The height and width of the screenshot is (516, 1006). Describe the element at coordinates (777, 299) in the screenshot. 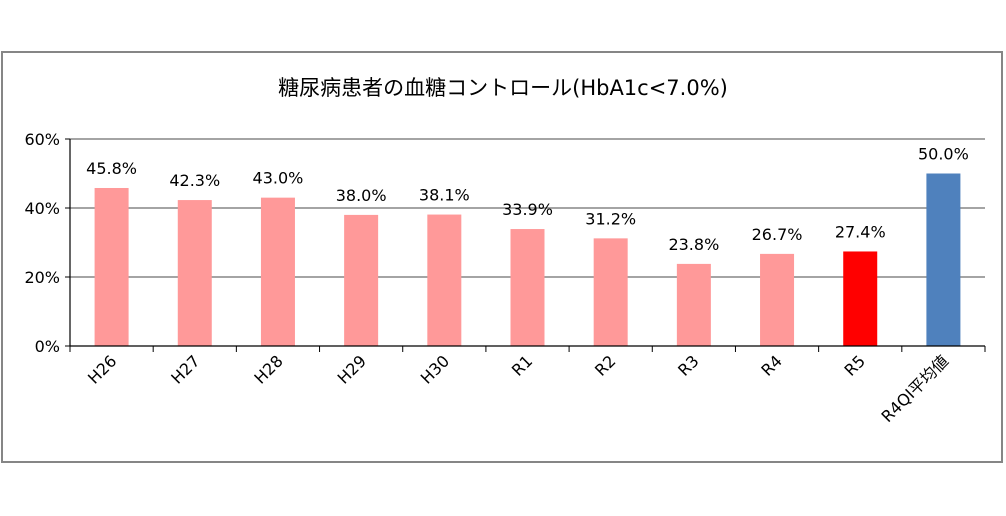

I see `bar-R4` at that location.